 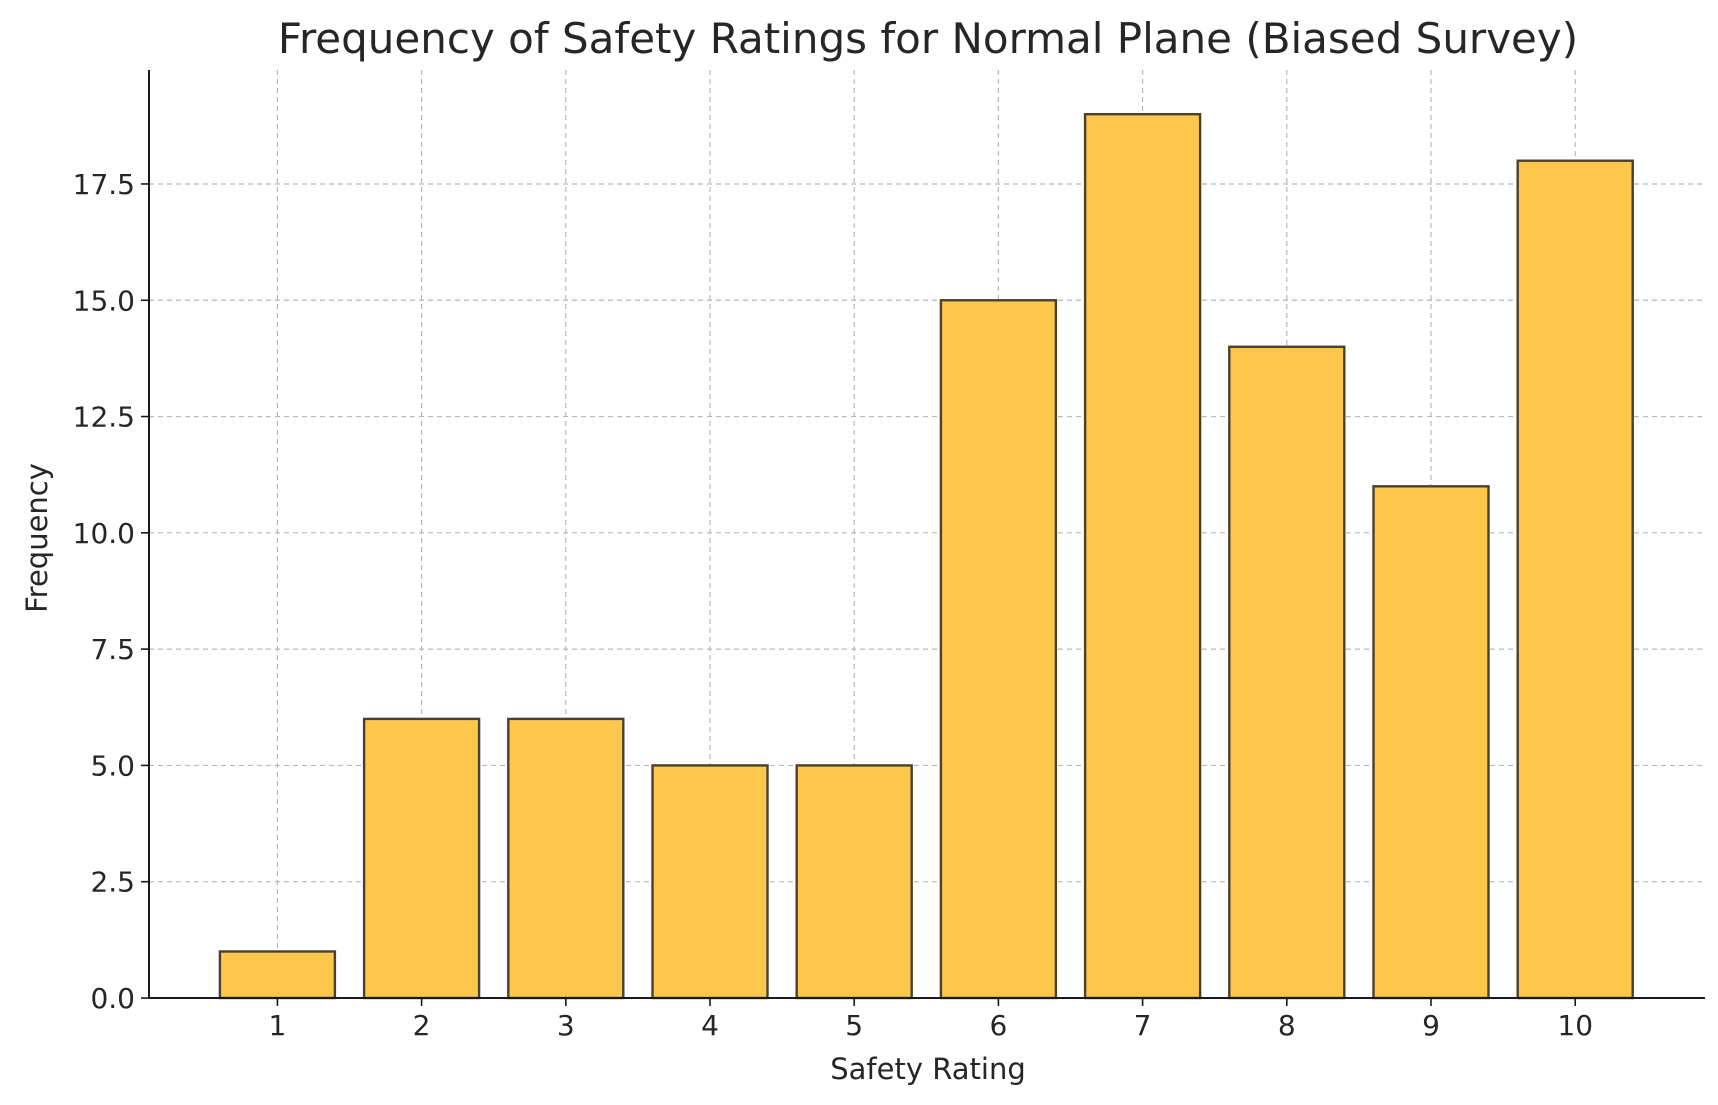 What do you see at coordinates (1575, 1025) in the screenshot?
I see `x-tick-label: 10` at bounding box center [1575, 1025].